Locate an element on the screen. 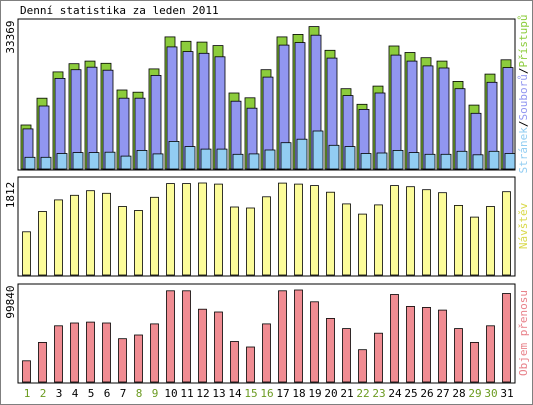 The height and width of the screenshot is (405, 533). bar-stránek-day-23 is located at coordinates (382, 161).